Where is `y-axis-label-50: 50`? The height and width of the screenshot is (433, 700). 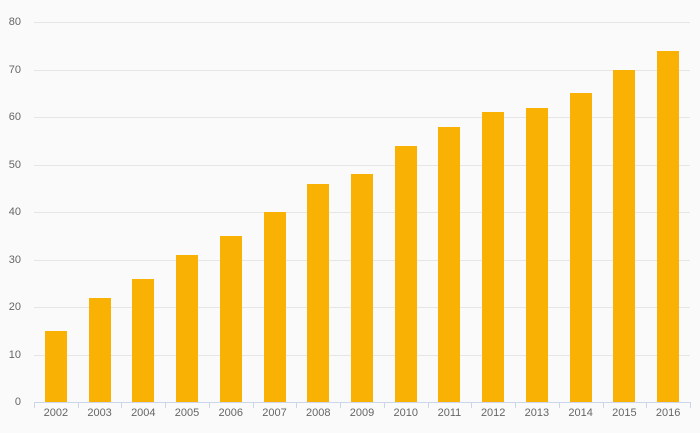
y-axis-label-50: 50 is located at coordinates (14, 164).